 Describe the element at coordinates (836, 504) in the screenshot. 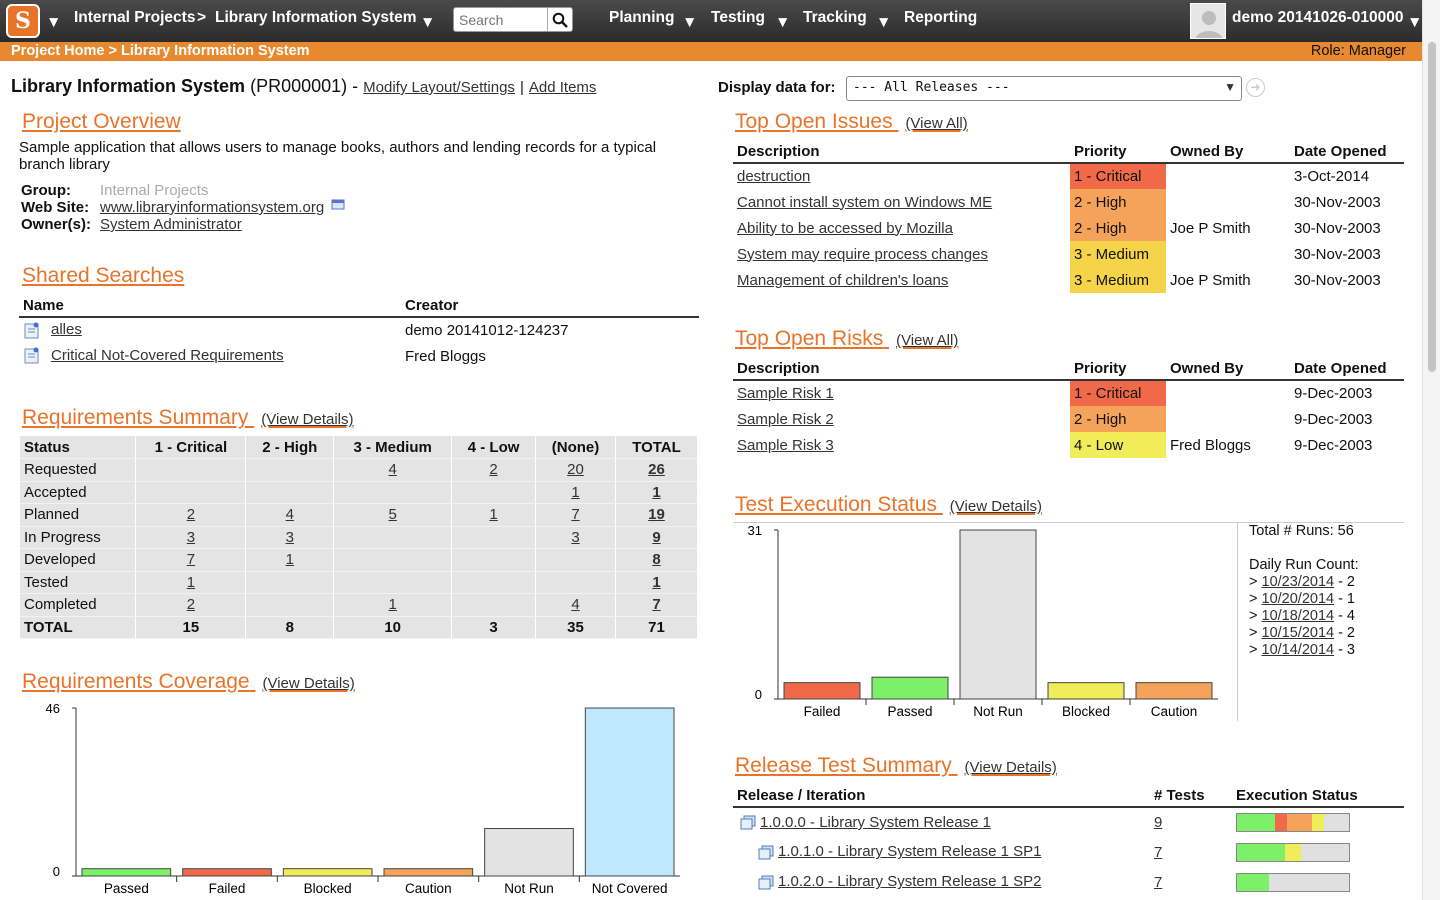

I see `test-execution-status-title-text: Test Execution Status` at that location.